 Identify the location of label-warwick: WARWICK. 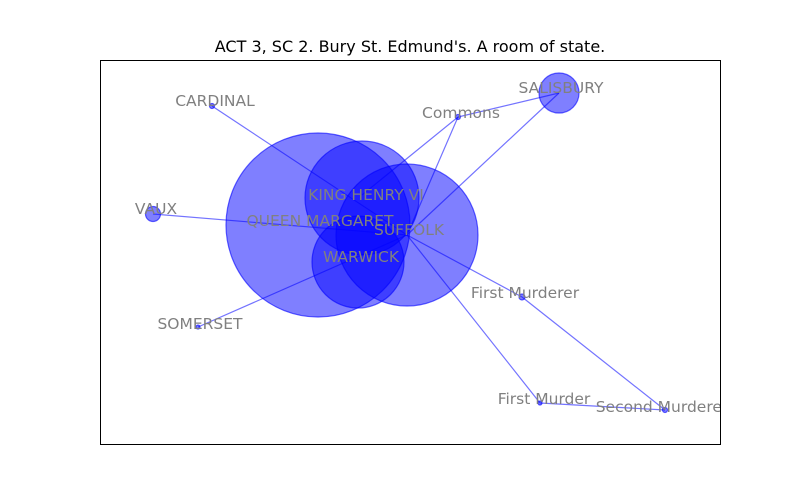
(361, 257).